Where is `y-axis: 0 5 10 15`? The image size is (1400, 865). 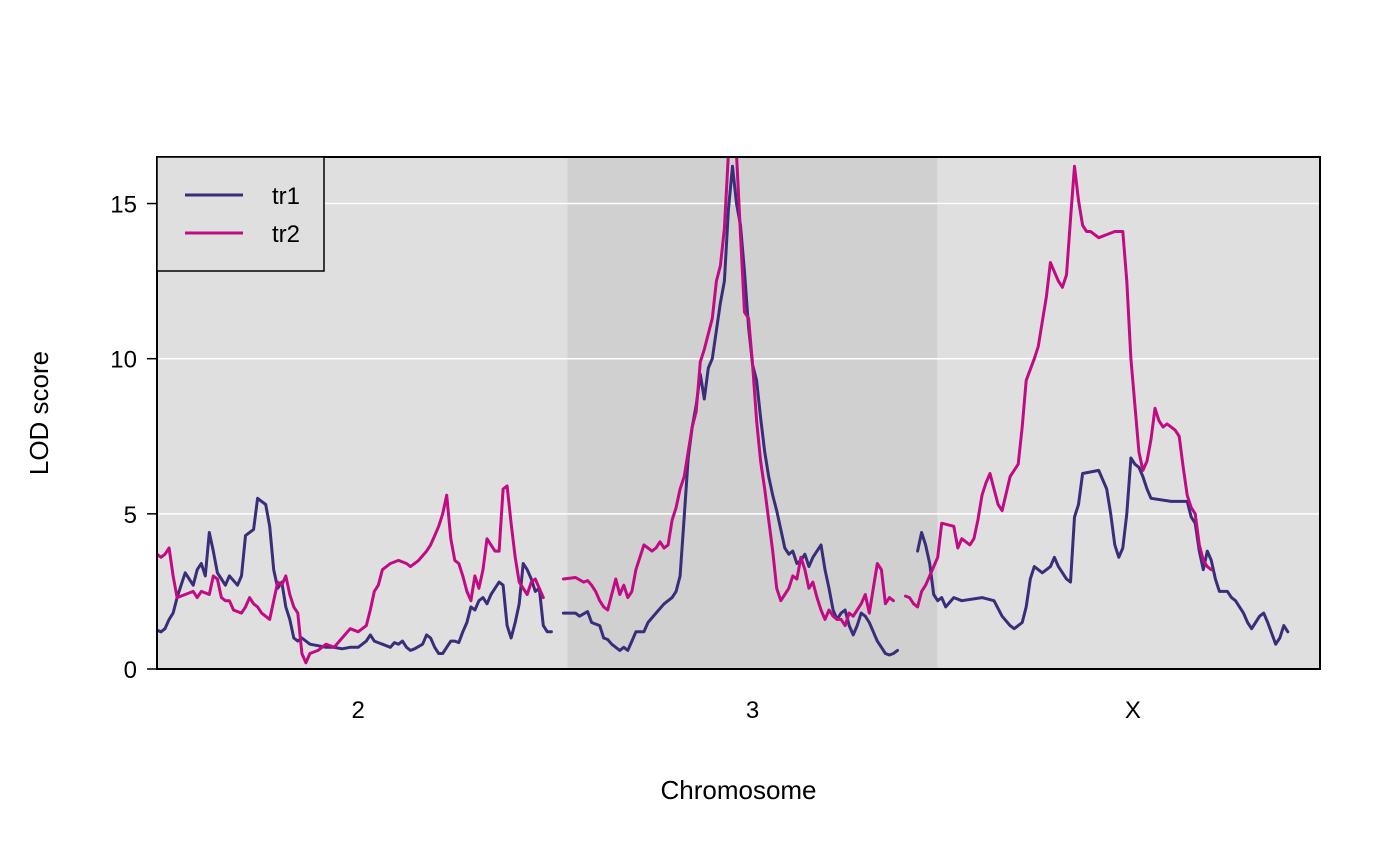
y-axis: 0 5 10 15 is located at coordinates (133, 438).